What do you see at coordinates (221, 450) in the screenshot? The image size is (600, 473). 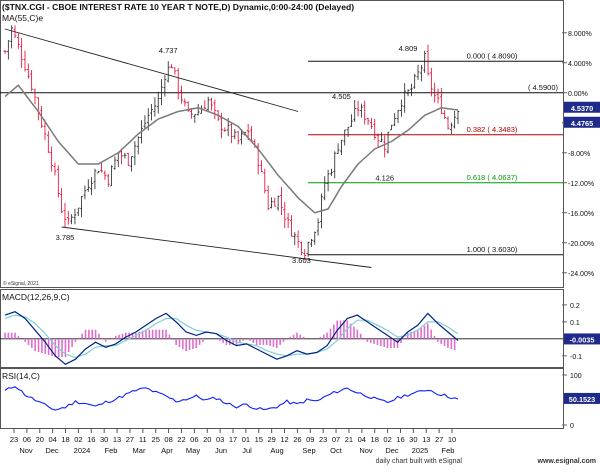 I see `x-month-label: Jun` at bounding box center [221, 450].